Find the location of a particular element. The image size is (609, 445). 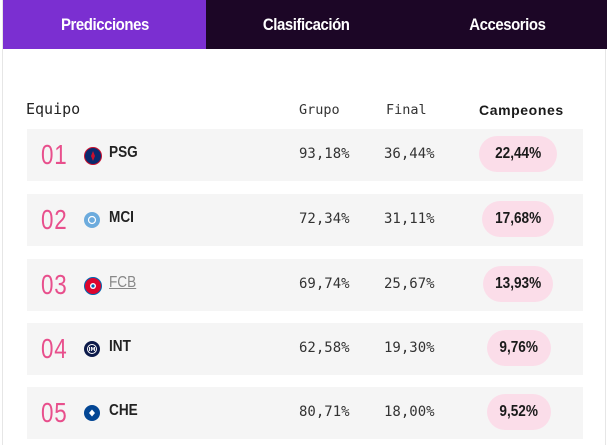

fcb-crest-icon is located at coordinates (93, 286).